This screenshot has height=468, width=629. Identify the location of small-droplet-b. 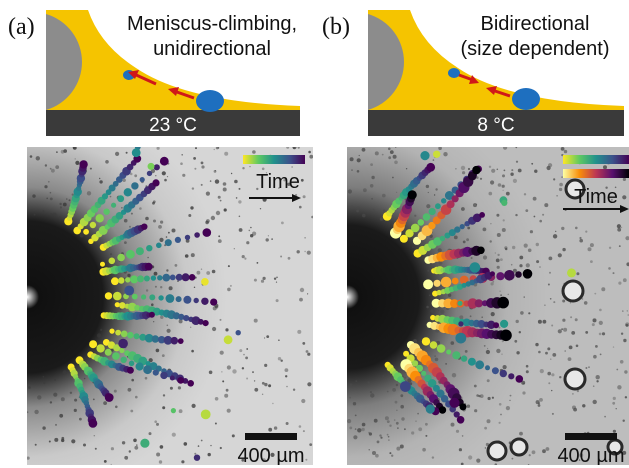
(454, 73).